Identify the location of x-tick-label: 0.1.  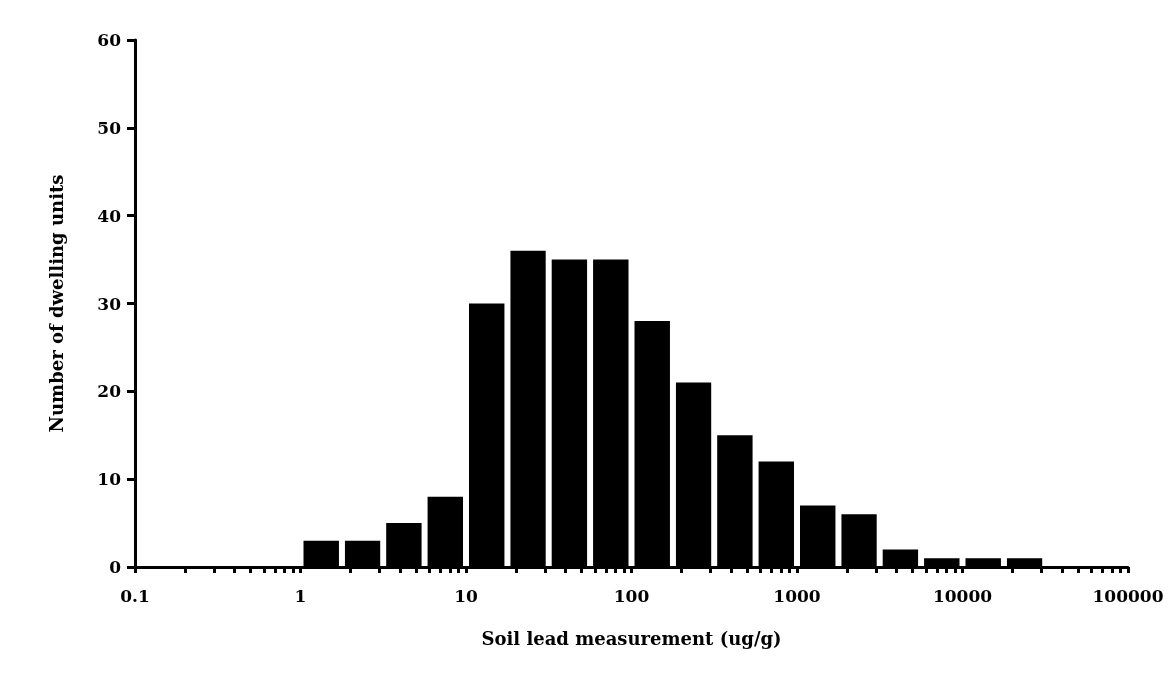
(135, 595).